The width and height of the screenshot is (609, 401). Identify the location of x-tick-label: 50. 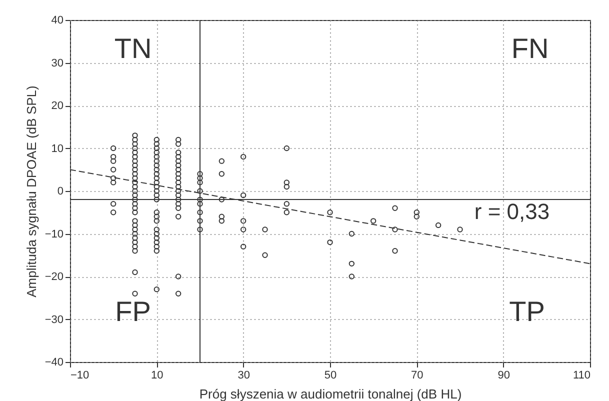
(330, 376).